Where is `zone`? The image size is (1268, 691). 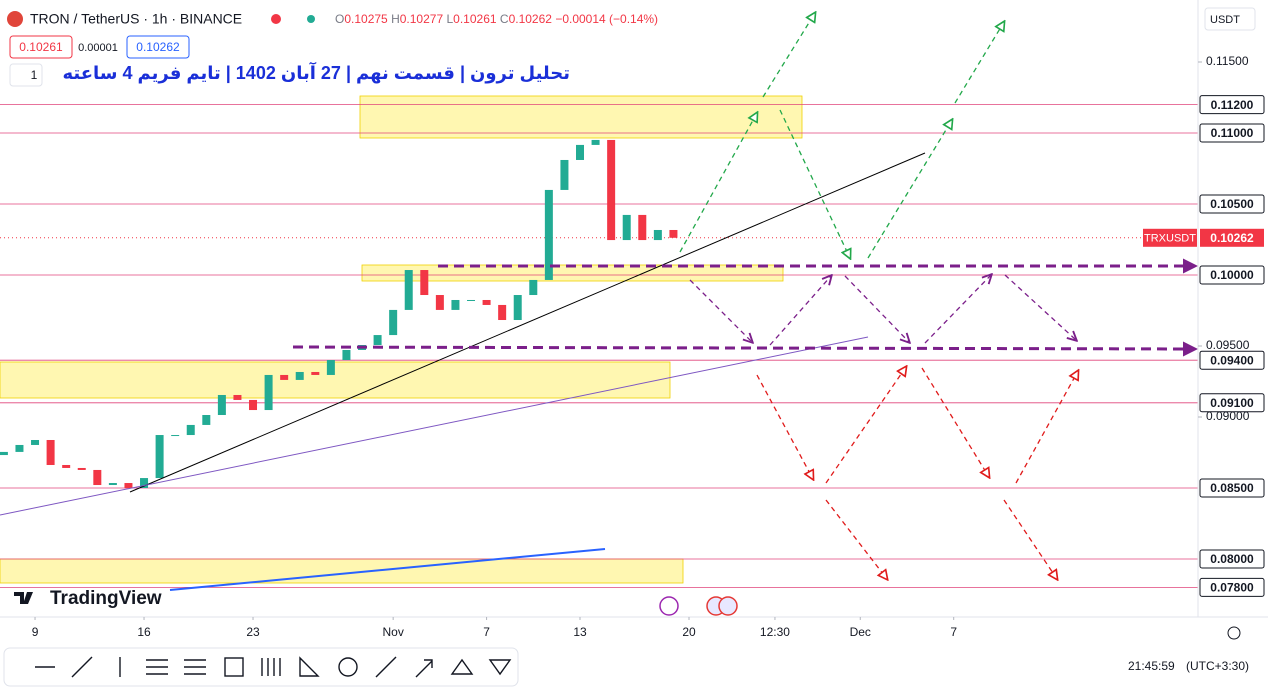
zone is located at coordinates (335, 380).